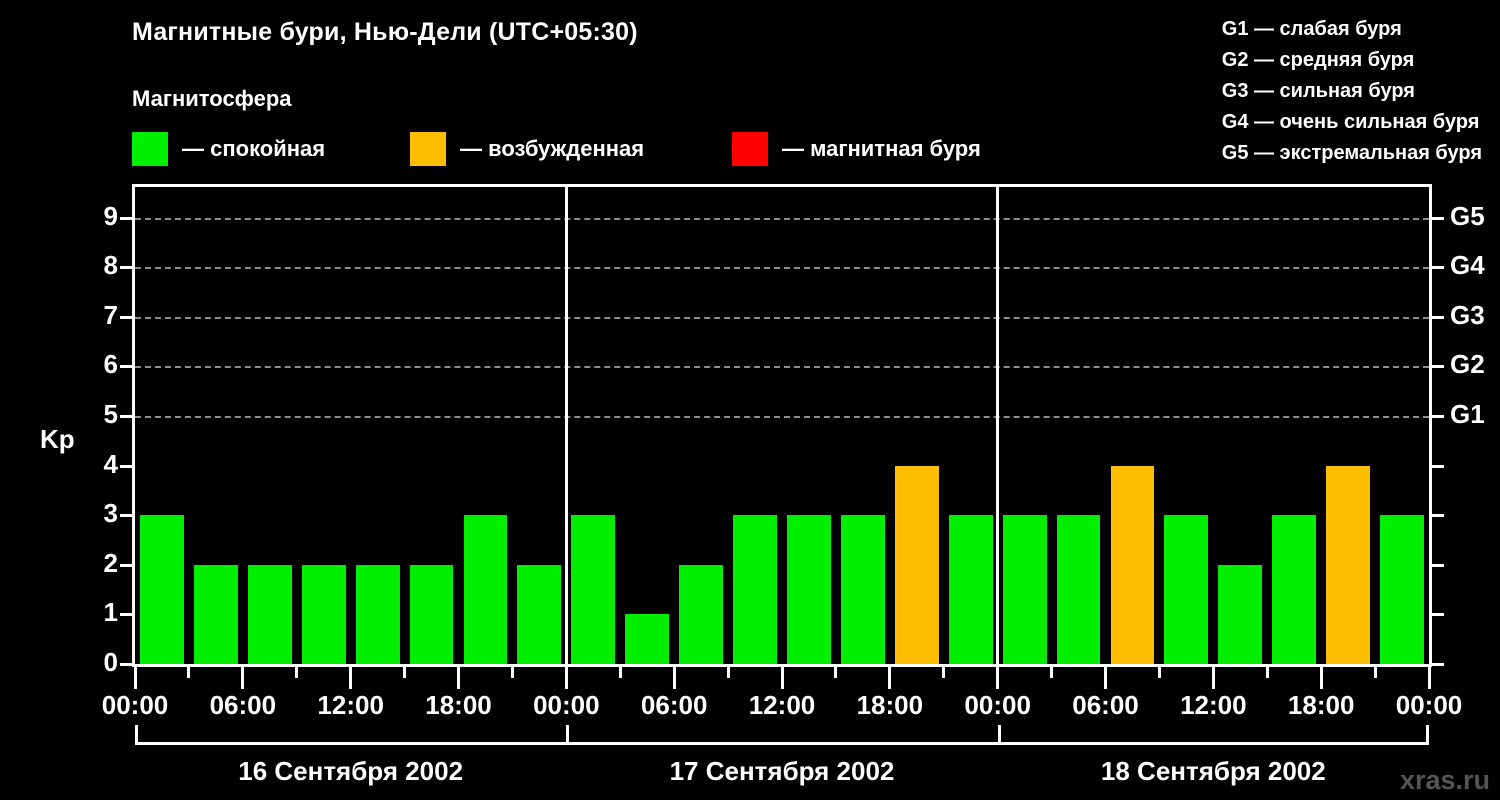 This screenshot has height=800, width=1500. Describe the element at coordinates (1467, 364) in the screenshot. I see `right-axis-label-G2: G2` at that location.